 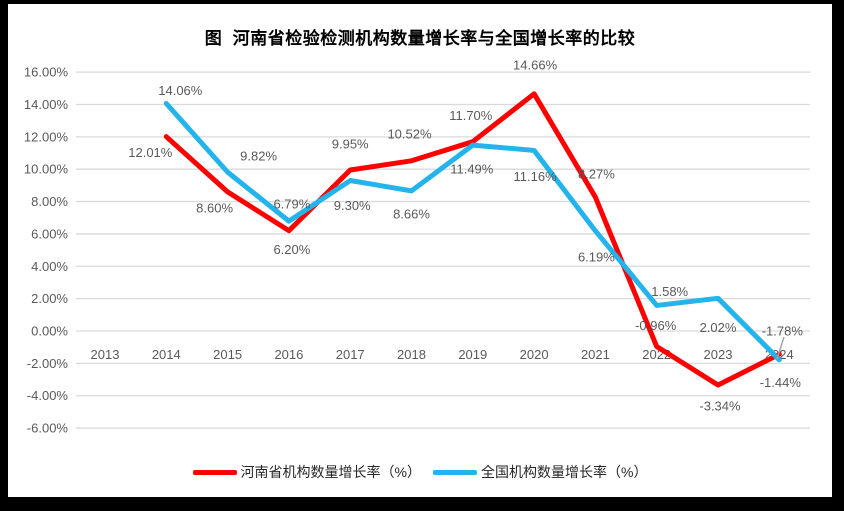 I want to click on national-line-swatch-icon, so click(x=455, y=472).